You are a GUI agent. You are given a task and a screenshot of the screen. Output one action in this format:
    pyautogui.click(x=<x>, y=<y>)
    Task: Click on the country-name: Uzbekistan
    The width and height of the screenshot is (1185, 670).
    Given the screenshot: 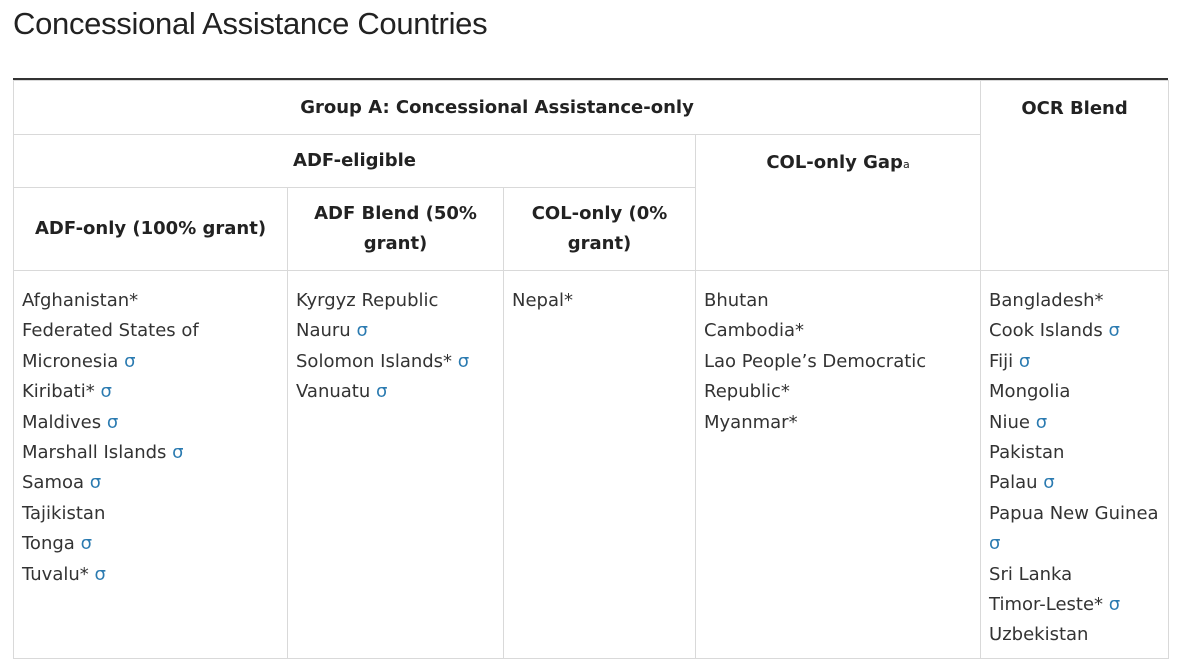 What is the action you would take?
    pyautogui.click(x=1039, y=635)
    